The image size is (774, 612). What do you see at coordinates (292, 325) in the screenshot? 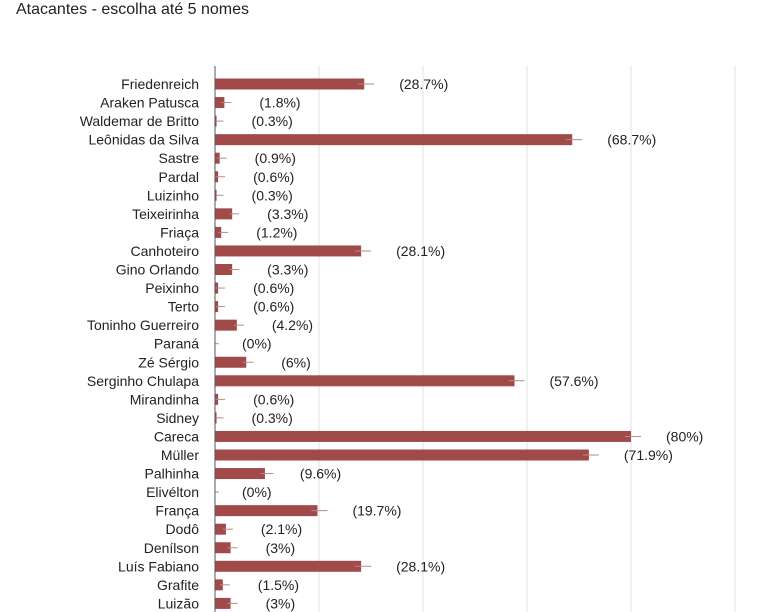
I see `data-label-toninho-guerreiro: (4.2%)` at bounding box center [292, 325].